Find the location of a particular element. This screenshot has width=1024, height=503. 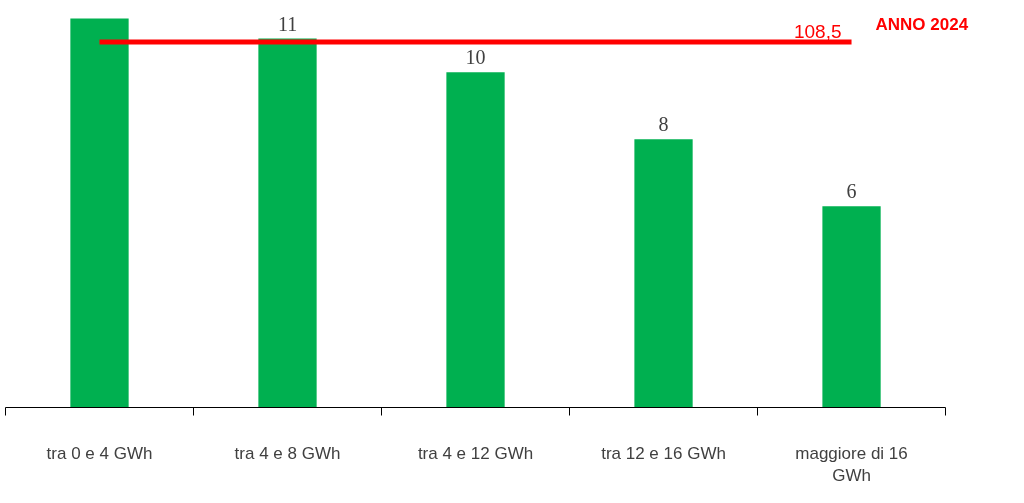

x-tick-label: tra 12 e 16 GWh is located at coordinates (663, 453).